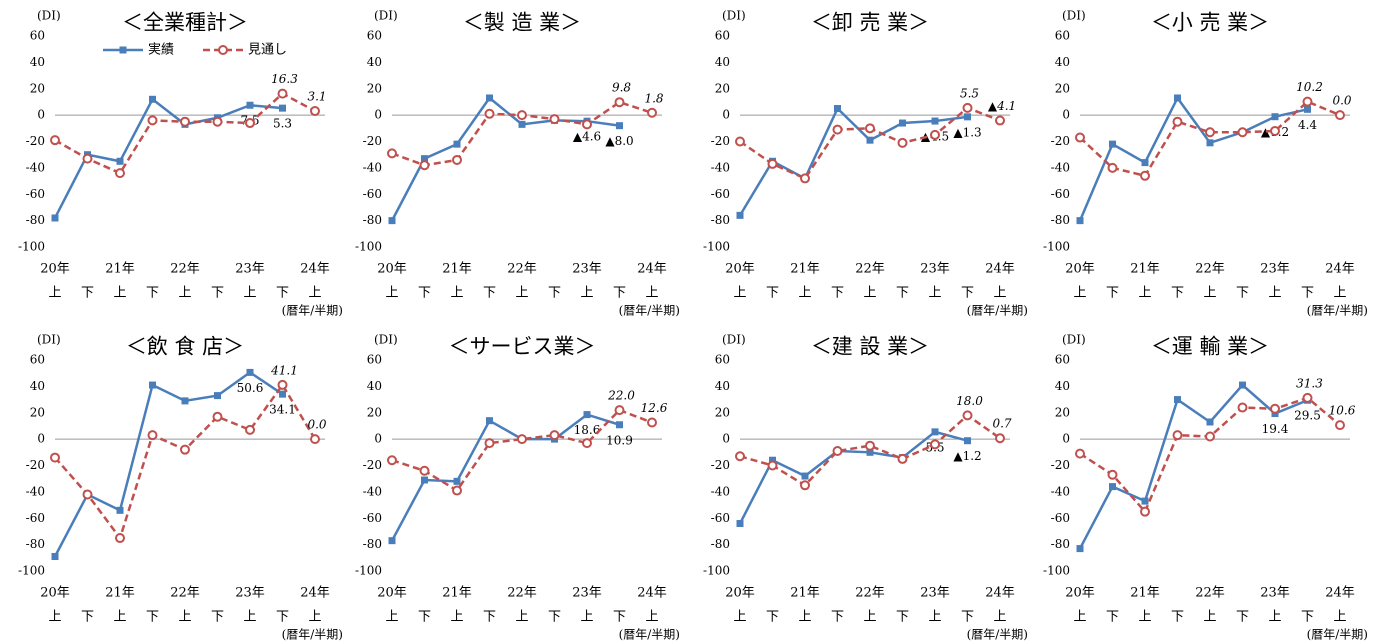 The width and height of the screenshot is (1383, 642). What do you see at coordinates (1001, 424) in the screenshot?
I see `data-label: 0.7` at bounding box center [1001, 424].